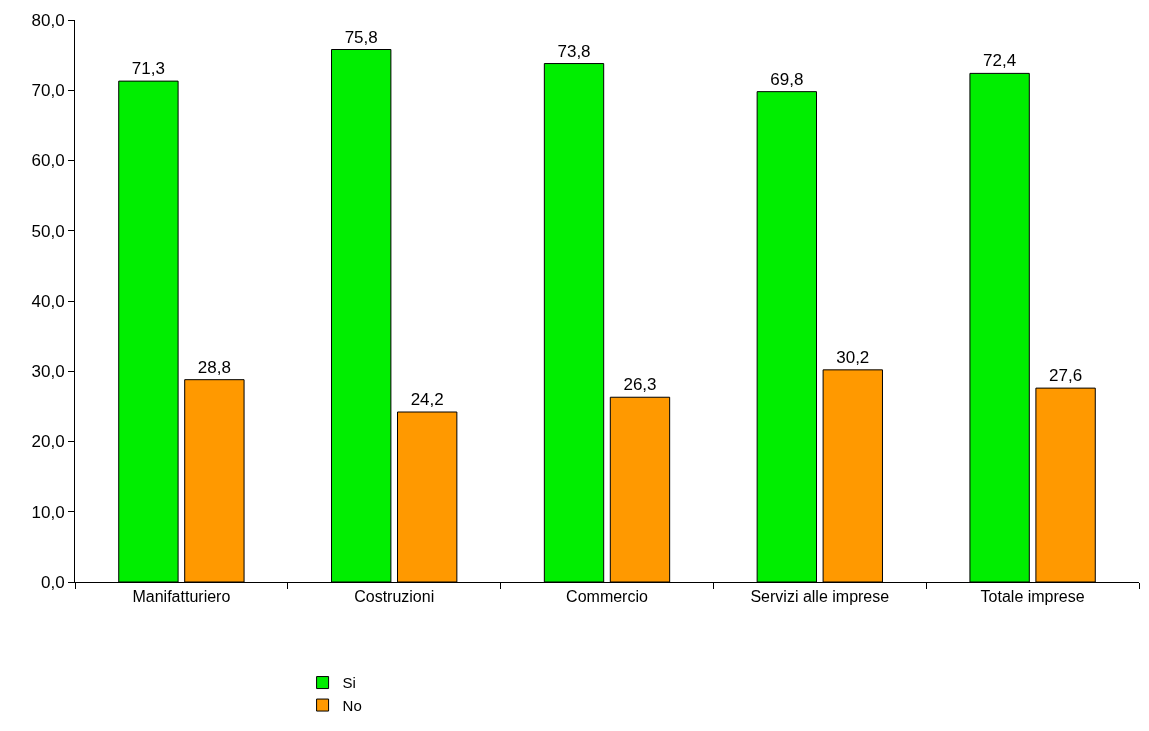 Image resolution: width=1149 pixels, height=731 pixels. What do you see at coordinates (48, 91) in the screenshot?
I see `y-tick-label: 70,0` at bounding box center [48, 91].